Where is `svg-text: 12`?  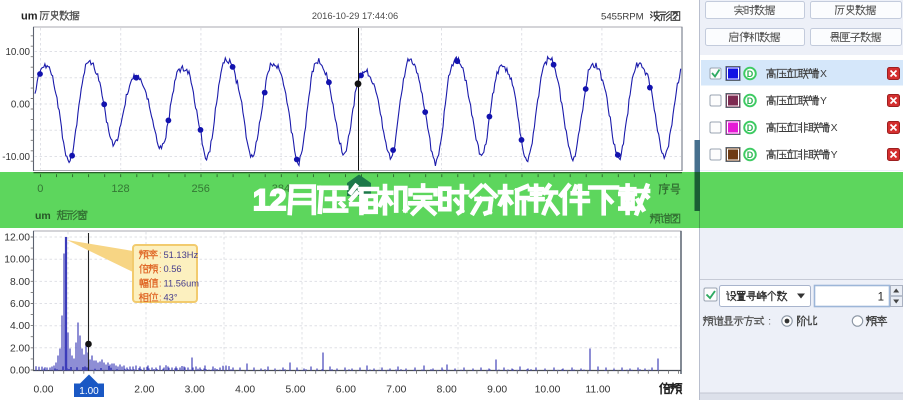
svg-text: 12 is located at coordinates (269, 200).